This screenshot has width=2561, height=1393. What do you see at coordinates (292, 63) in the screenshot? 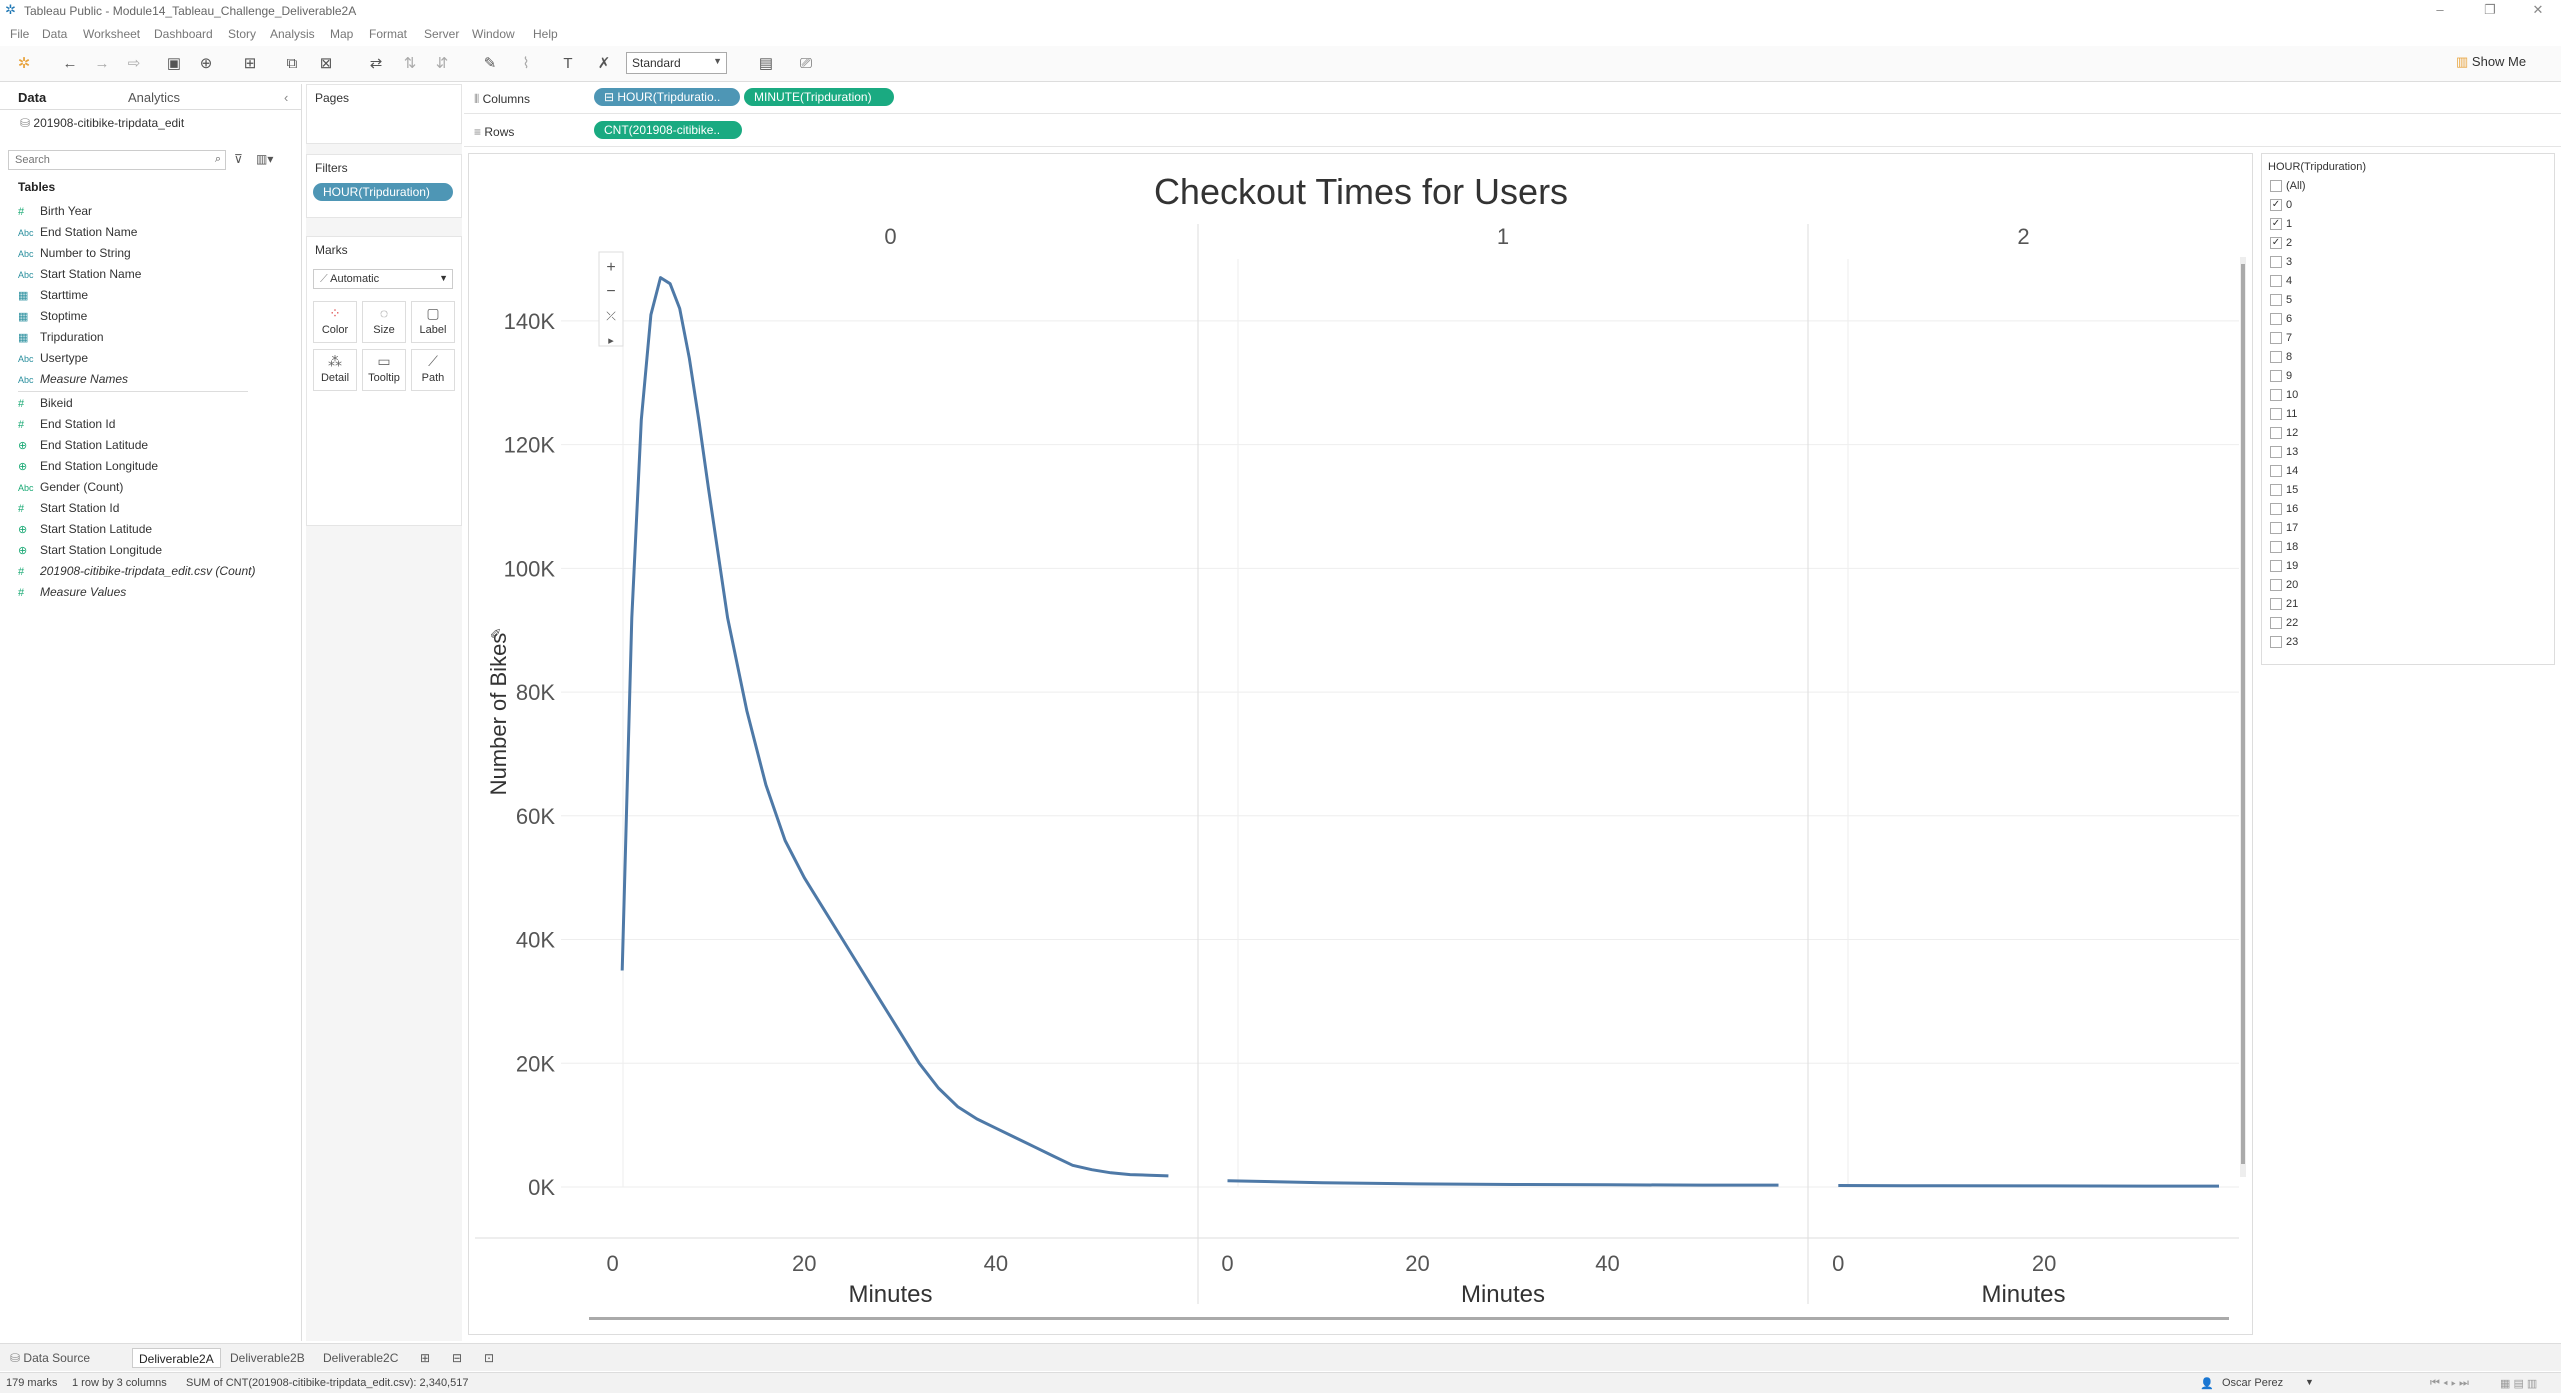
I see `duplicate-icon: ⧉` at bounding box center [292, 63].